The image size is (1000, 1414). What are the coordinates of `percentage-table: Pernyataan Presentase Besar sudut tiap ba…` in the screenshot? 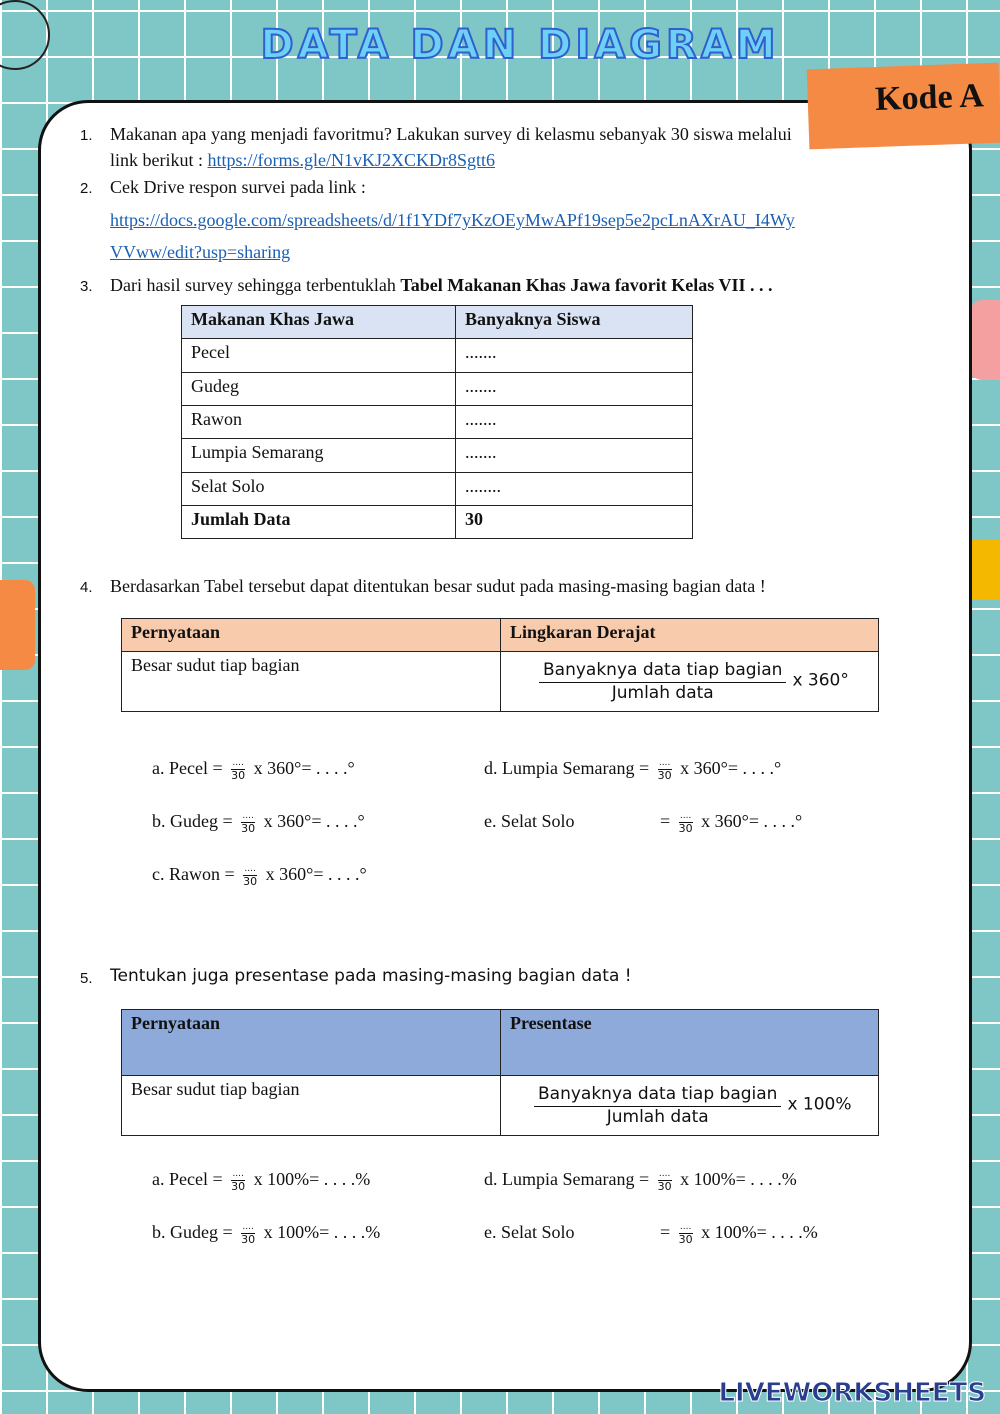 It's located at (500, 1072).